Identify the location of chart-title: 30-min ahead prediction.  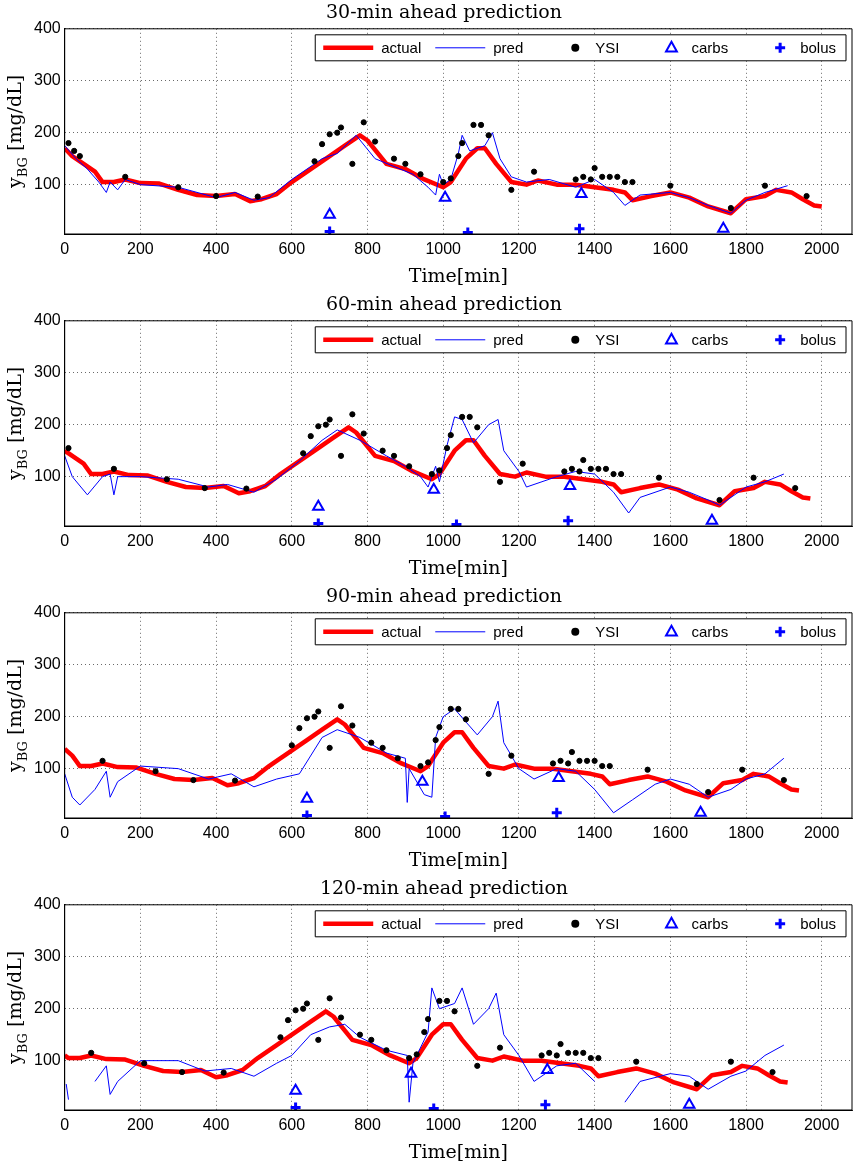
(444, 11).